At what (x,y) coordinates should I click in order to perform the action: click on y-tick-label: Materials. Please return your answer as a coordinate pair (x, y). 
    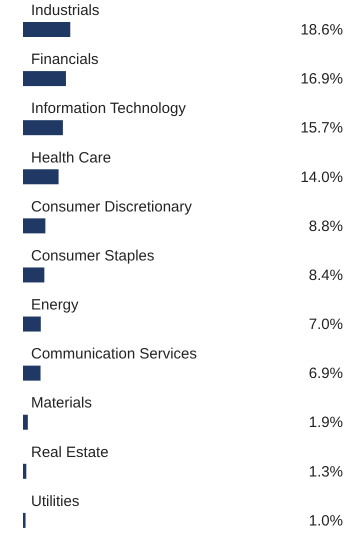
    Looking at the image, I should click on (61, 403).